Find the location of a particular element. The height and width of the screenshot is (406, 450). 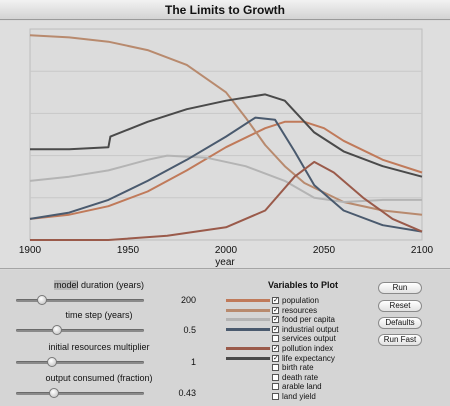

checkbox-label: arable land is located at coordinates (302, 387).